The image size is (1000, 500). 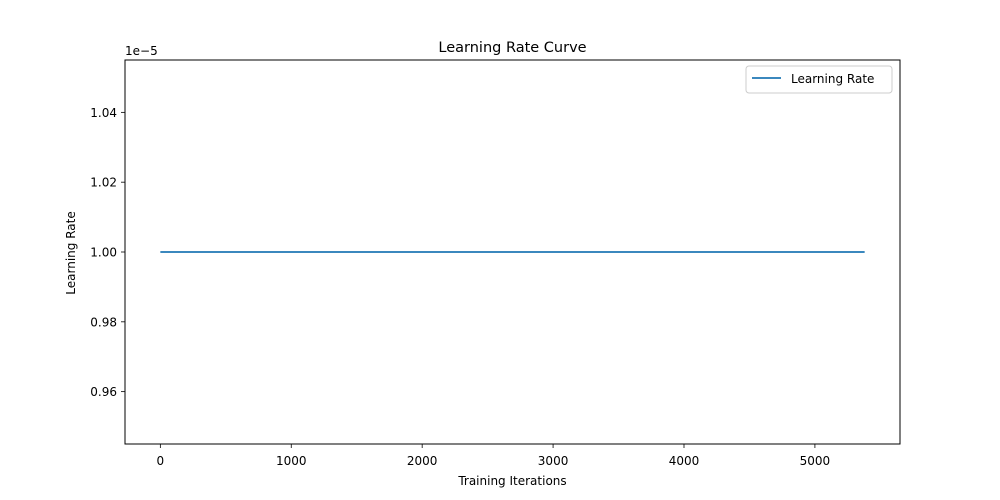 What do you see at coordinates (832, 79) in the screenshot?
I see `legend-label-learning-rate: Learning Rate` at bounding box center [832, 79].